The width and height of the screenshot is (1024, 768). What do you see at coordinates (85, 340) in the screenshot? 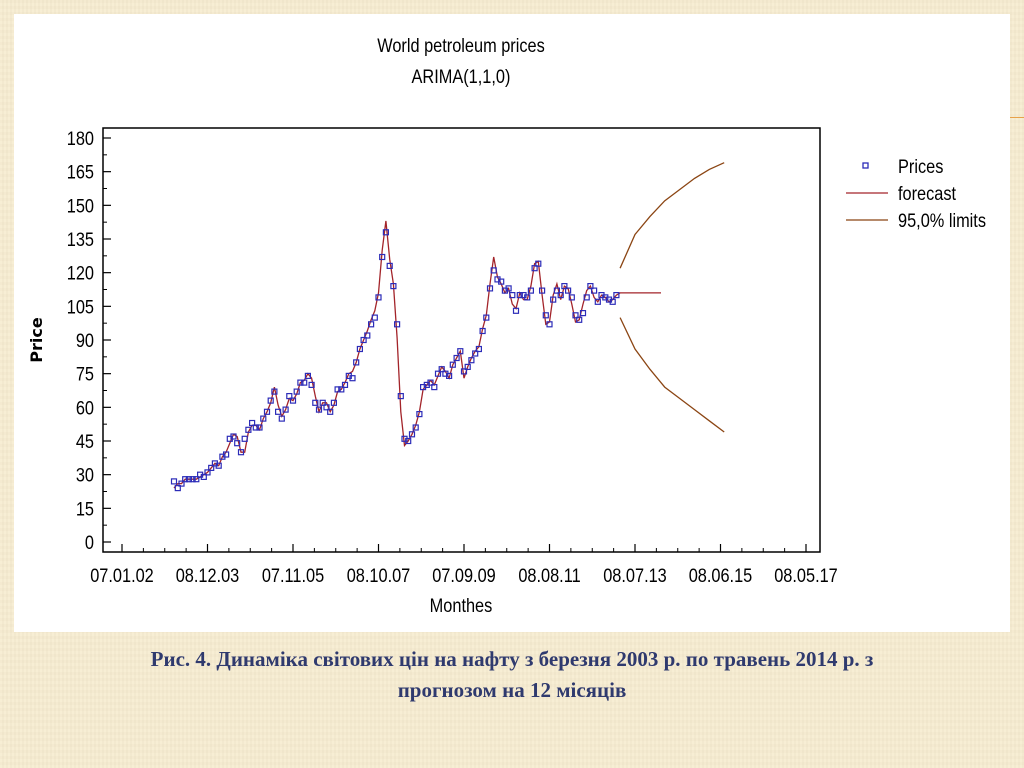
I see `y-tick-label: 90` at bounding box center [85, 340].